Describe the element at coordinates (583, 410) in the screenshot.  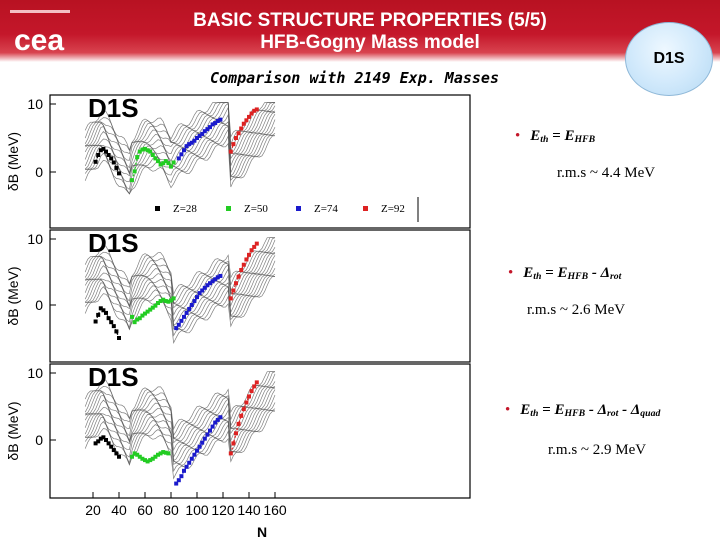
I see `annotation-3: • Eth = EHFB - Δrot - Δquad` at that location.